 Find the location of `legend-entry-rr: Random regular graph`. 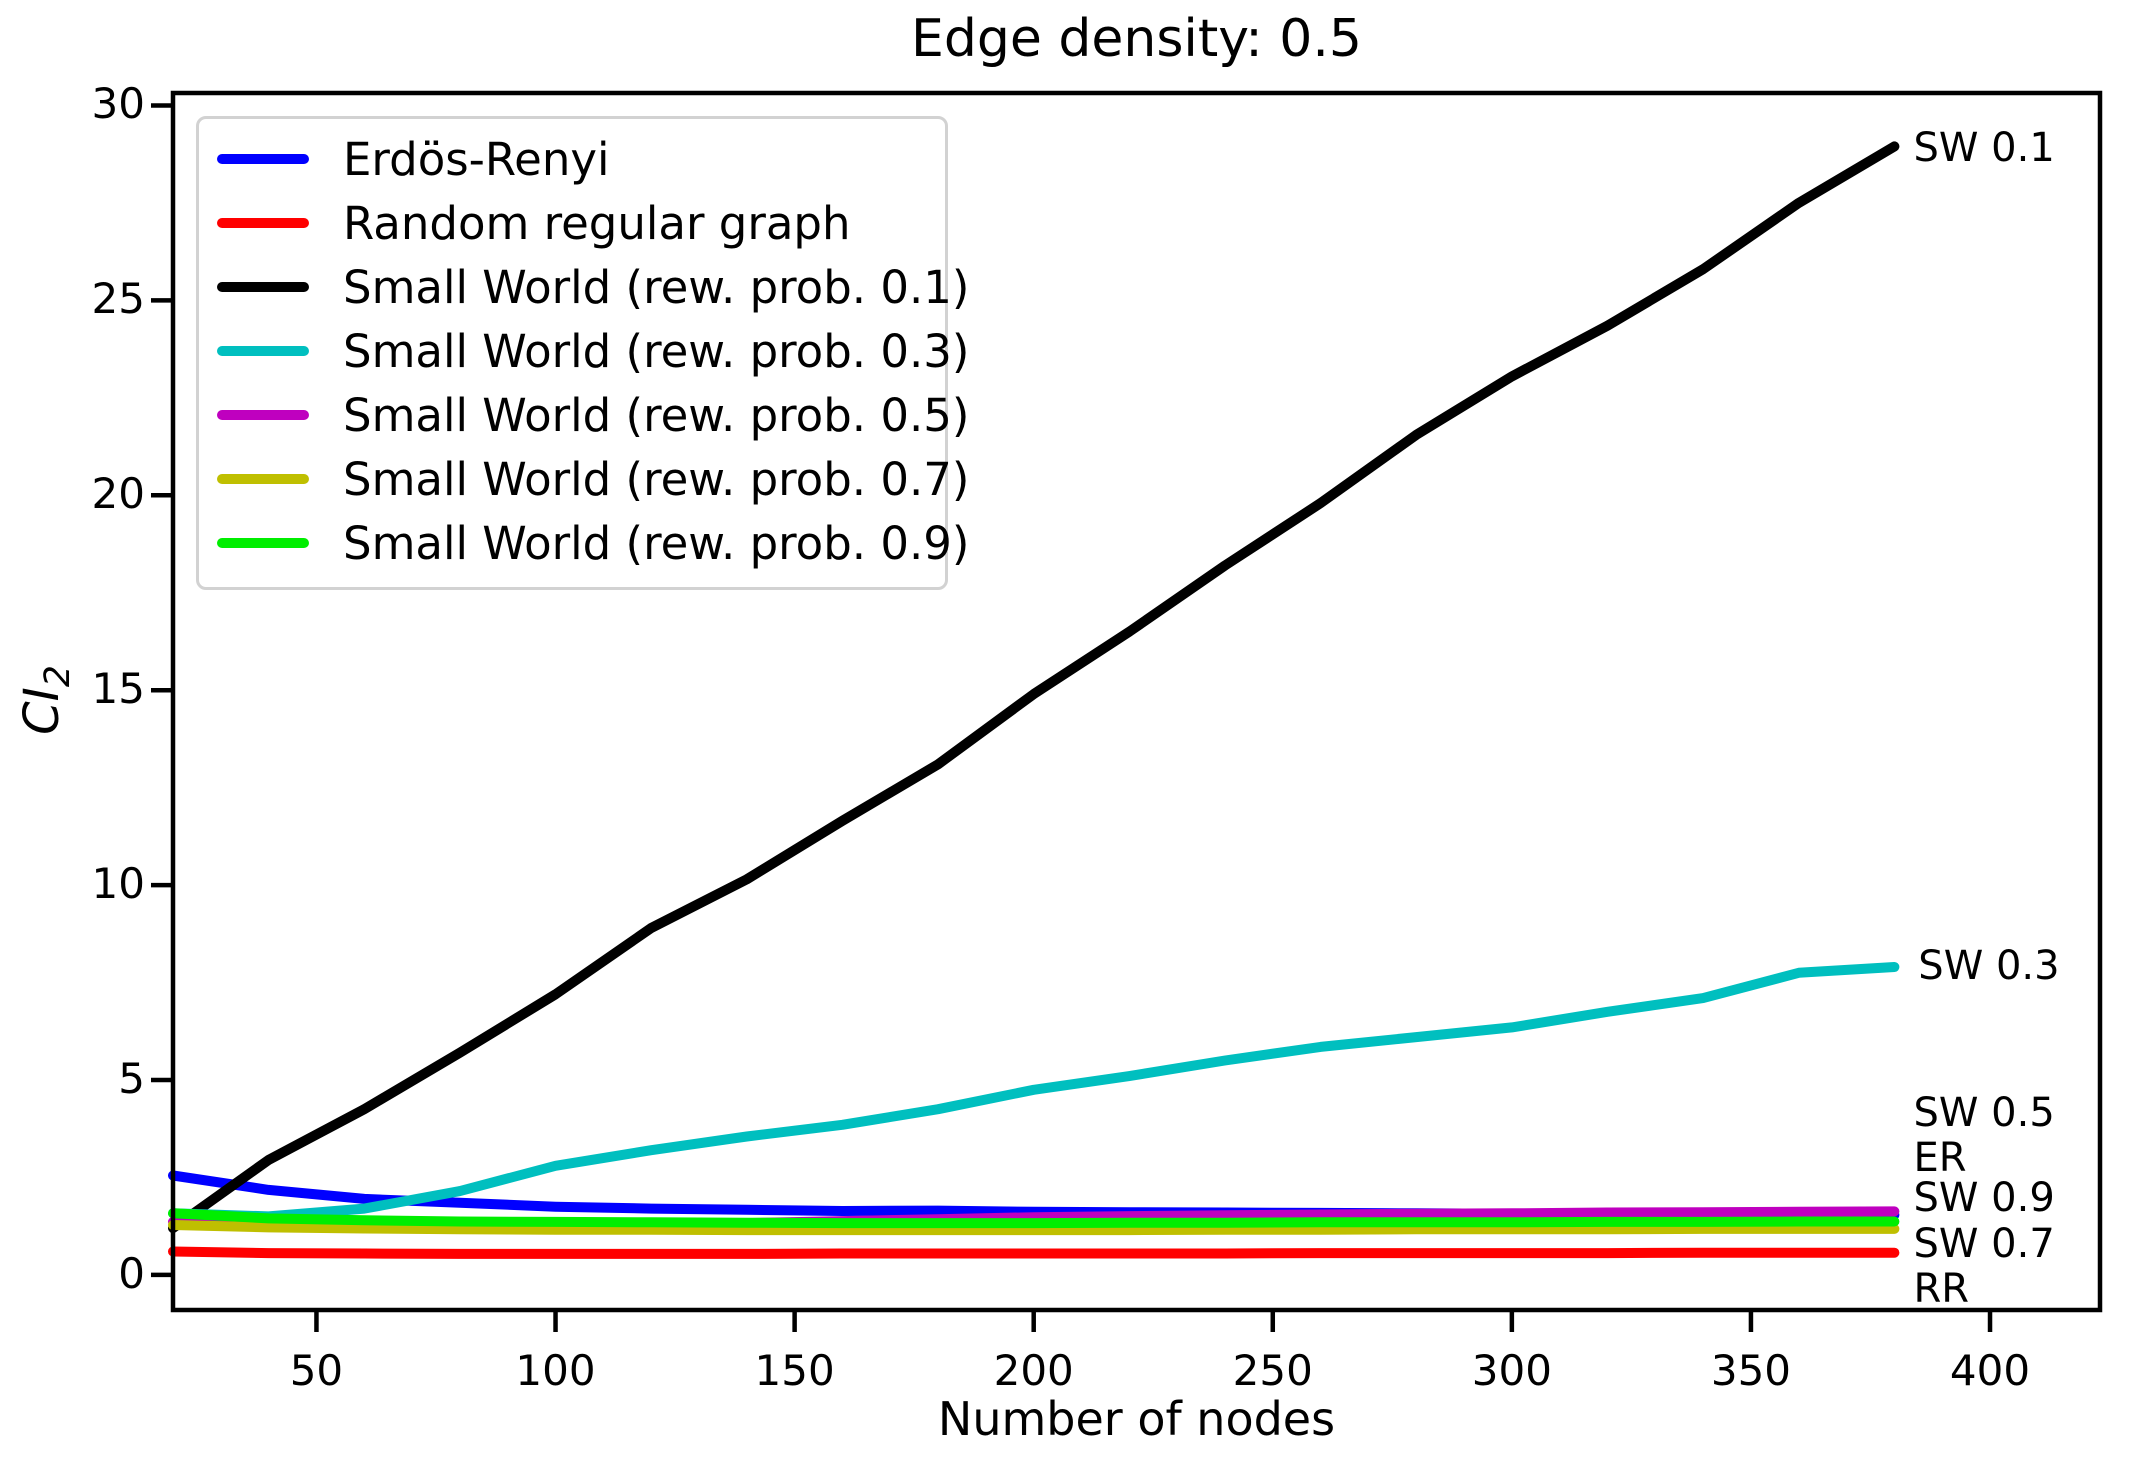

legend-entry-rr: Random regular graph is located at coordinates (572, 223).